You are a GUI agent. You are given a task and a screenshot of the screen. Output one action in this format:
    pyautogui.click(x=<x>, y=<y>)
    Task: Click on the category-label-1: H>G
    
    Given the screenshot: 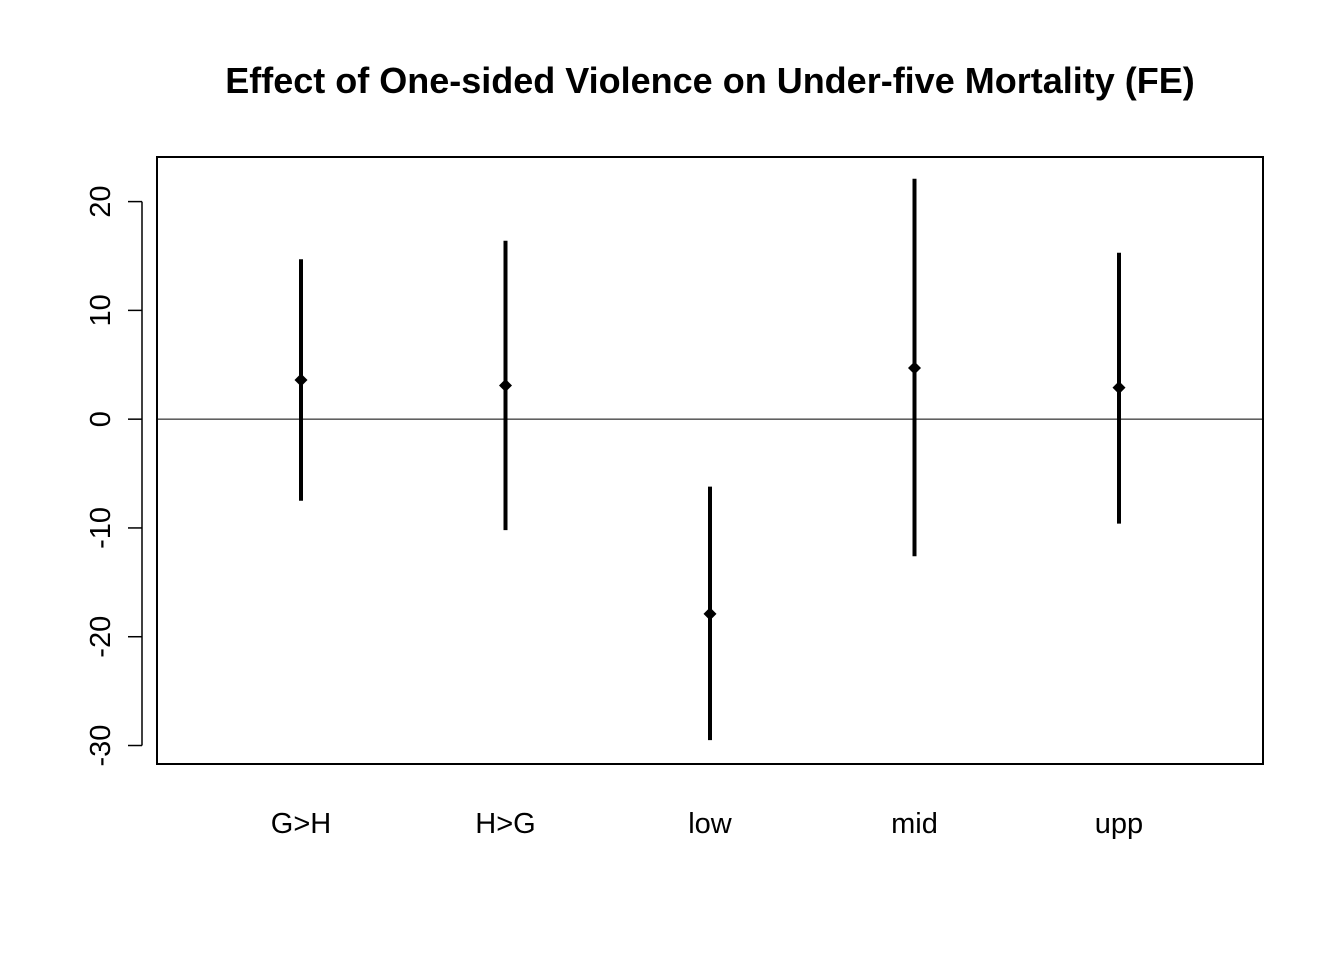 What is the action you would take?
    pyautogui.click(x=505, y=824)
    